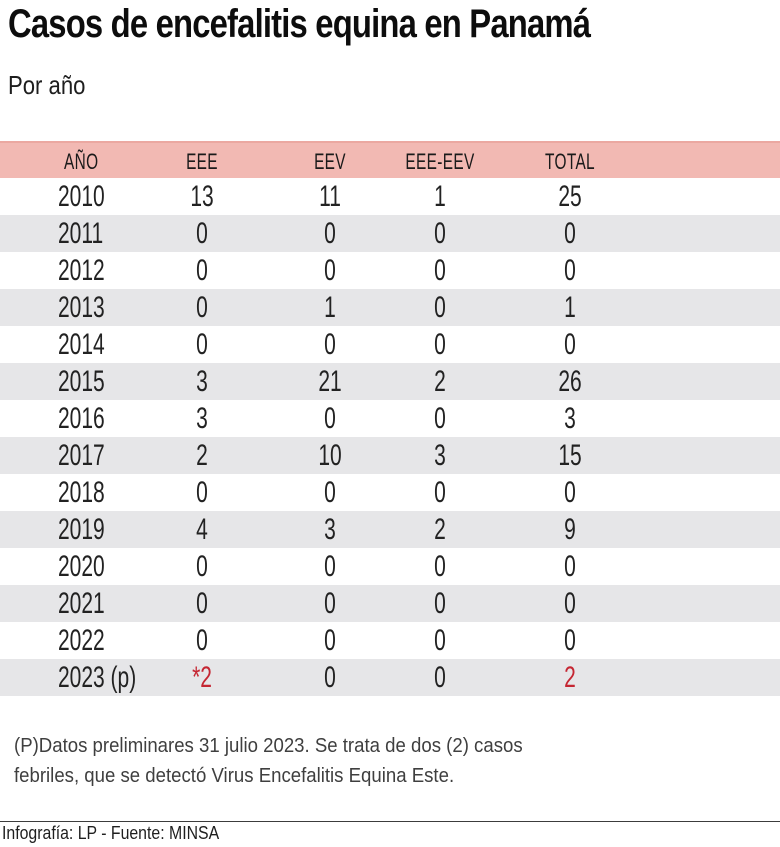 This screenshot has width=780, height=847. Describe the element at coordinates (390, 603) in the screenshot. I see `table-row: 2021 0 0 0 0` at that location.